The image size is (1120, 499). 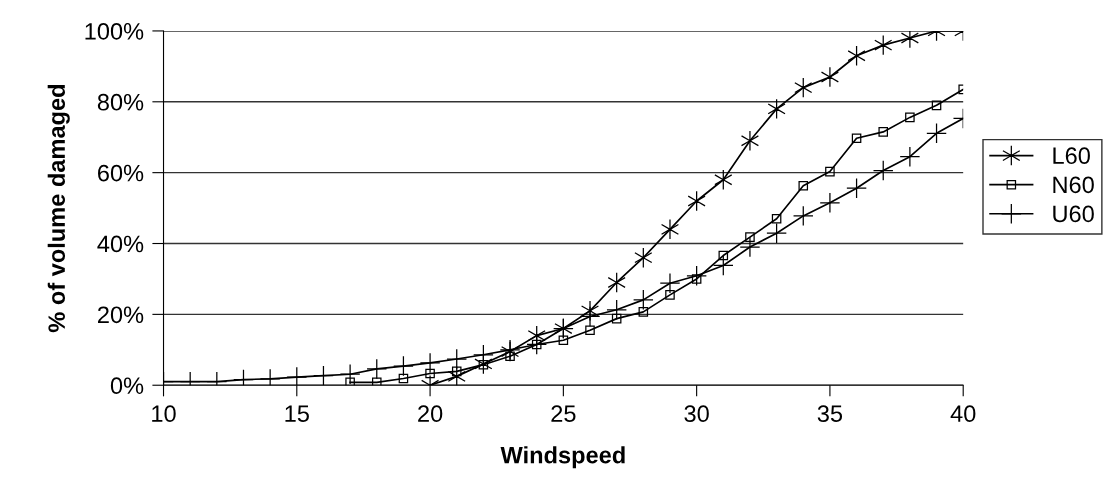 What do you see at coordinates (121, 315) in the screenshot?
I see `y-tick-label: 20%` at bounding box center [121, 315].